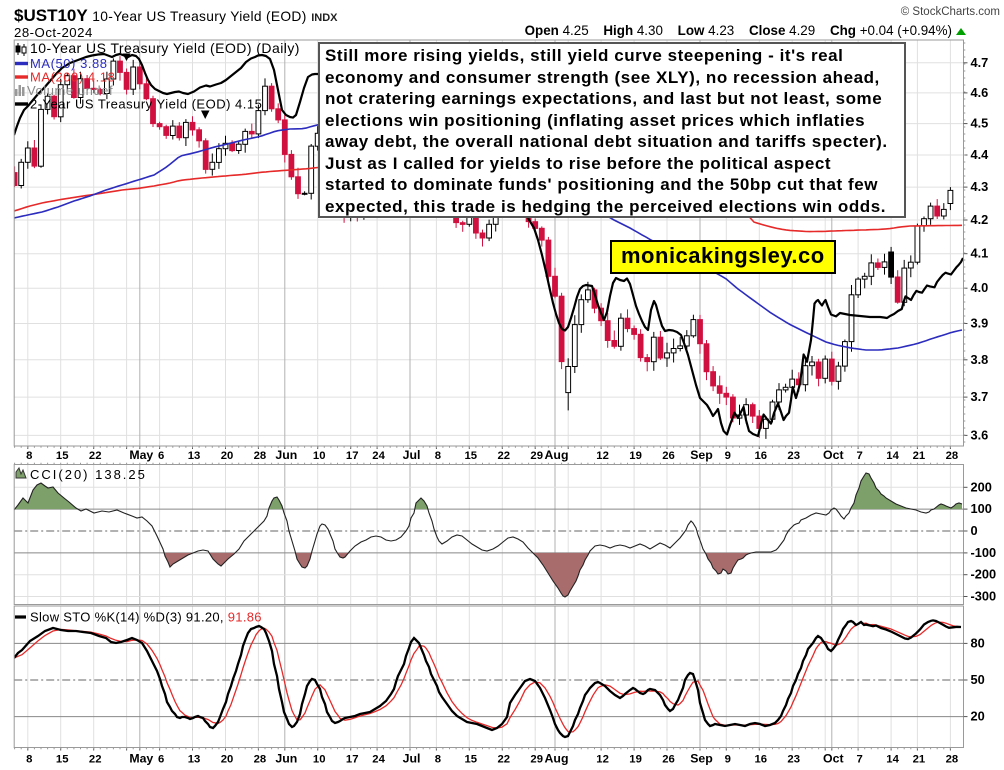 The height and width of the screenshot is (770, 1004). Describe the element at coordinates (980, 253) in the screenshot. I see `svg-text: 4.1` at that location.